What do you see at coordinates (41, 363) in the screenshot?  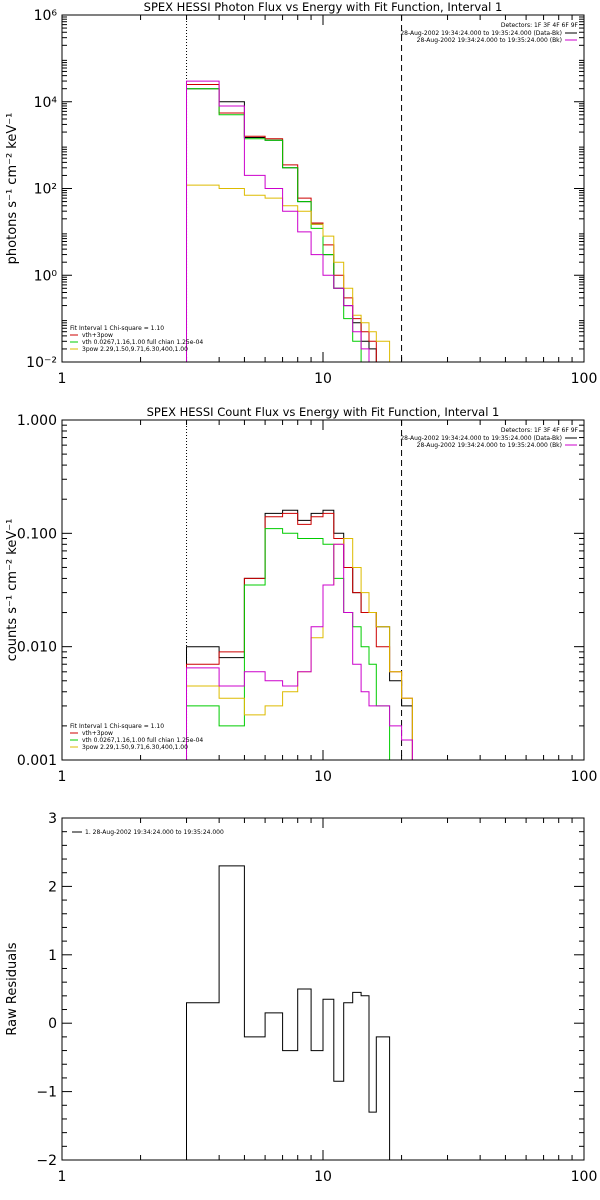 I see `y-tick-label: 10⁻²` at bounding box center [41, 363].